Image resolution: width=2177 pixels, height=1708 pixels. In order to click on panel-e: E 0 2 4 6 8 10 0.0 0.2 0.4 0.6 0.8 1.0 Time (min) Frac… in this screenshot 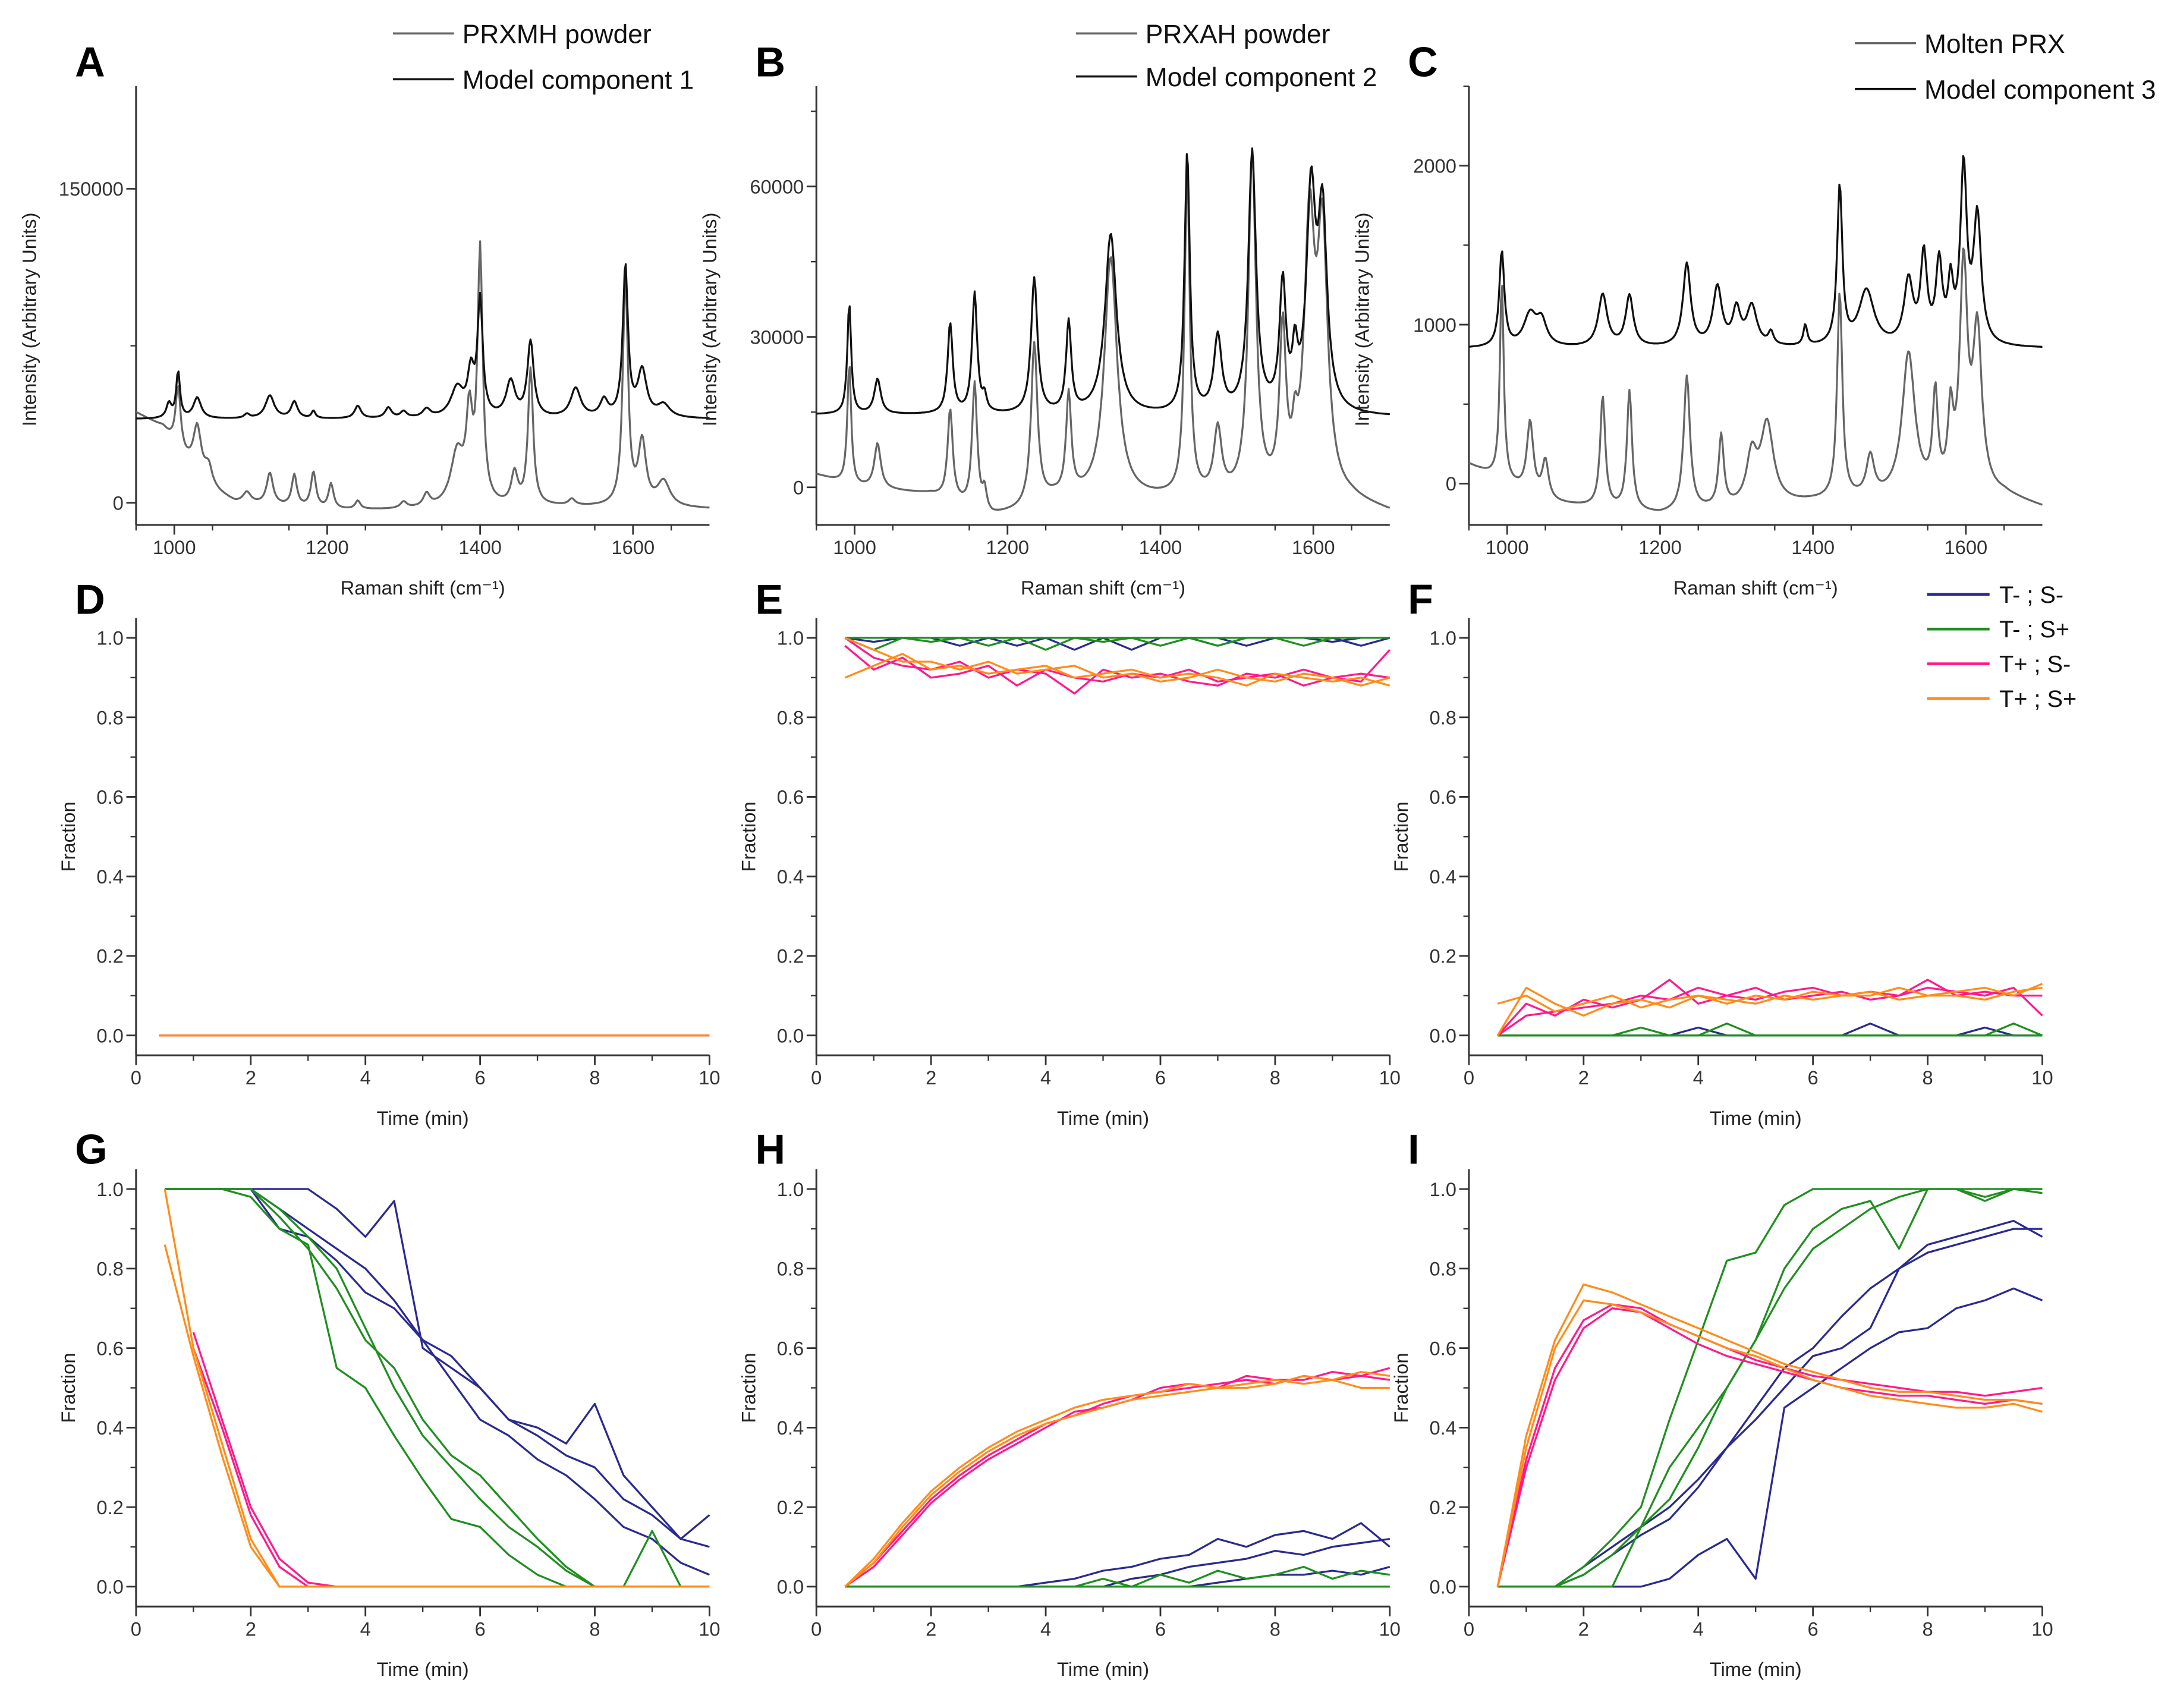, I will do `click(1068, 852)`.